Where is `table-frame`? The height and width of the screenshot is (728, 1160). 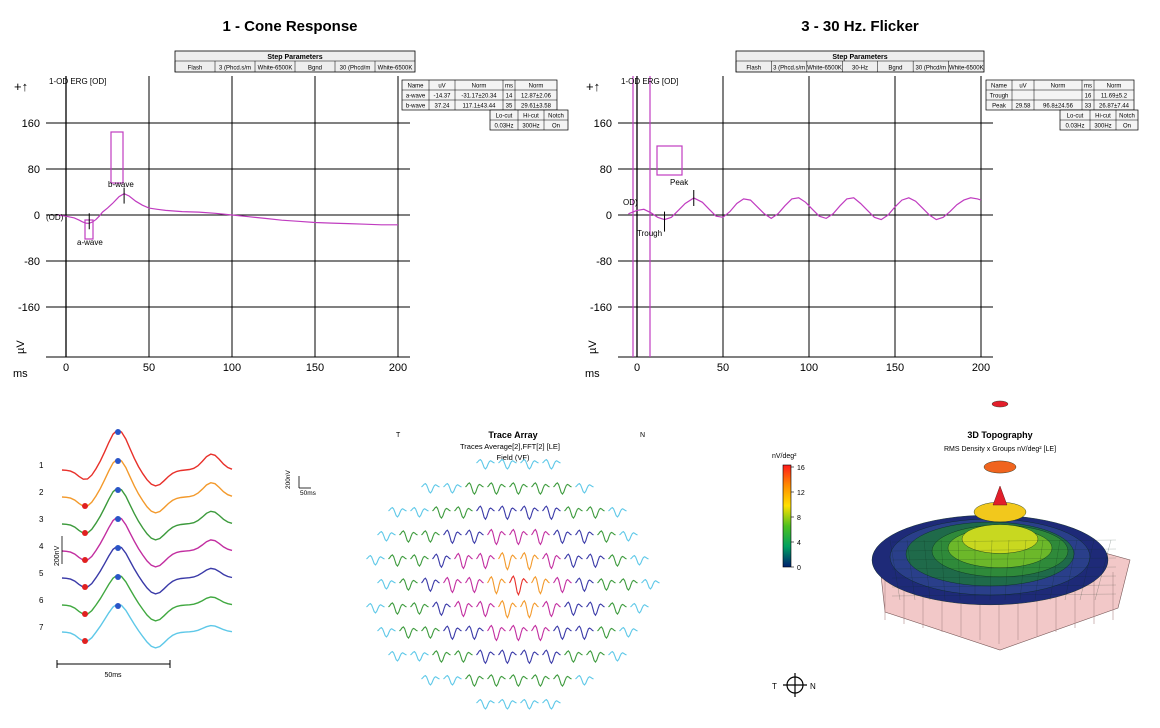 table-frame is located at coordinates (1060, 95).